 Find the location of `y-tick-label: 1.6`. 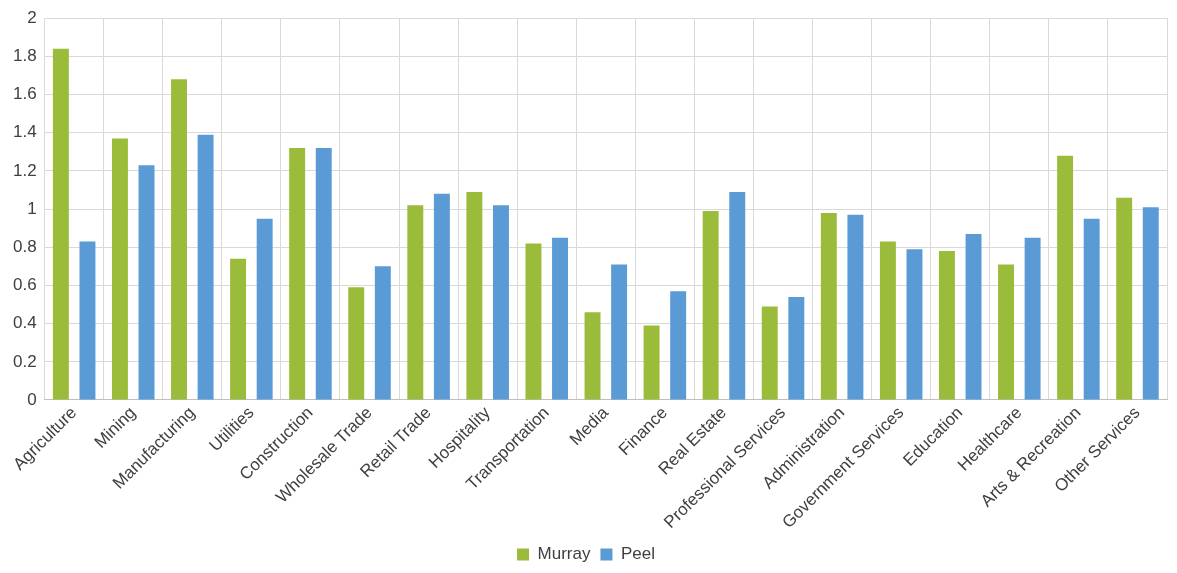

y-tick-label: 1.6 is located at coordinates (24, 94).